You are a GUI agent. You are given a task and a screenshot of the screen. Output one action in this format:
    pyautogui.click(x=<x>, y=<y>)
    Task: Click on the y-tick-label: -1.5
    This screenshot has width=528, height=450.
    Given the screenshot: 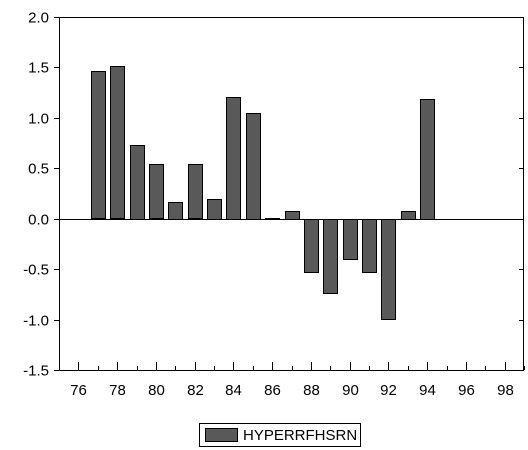 What is the action you would take?
    pyautogui.click(x=36, y=371)
    